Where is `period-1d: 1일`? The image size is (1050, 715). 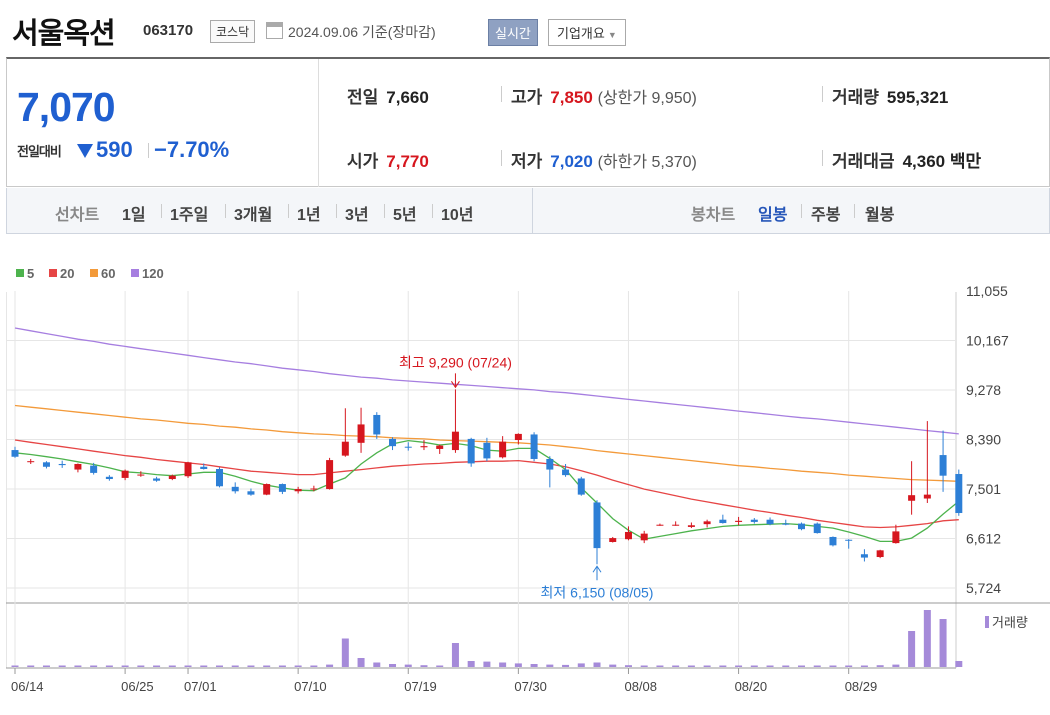 period-1d: 1일 is located at coordinates (134, 215).